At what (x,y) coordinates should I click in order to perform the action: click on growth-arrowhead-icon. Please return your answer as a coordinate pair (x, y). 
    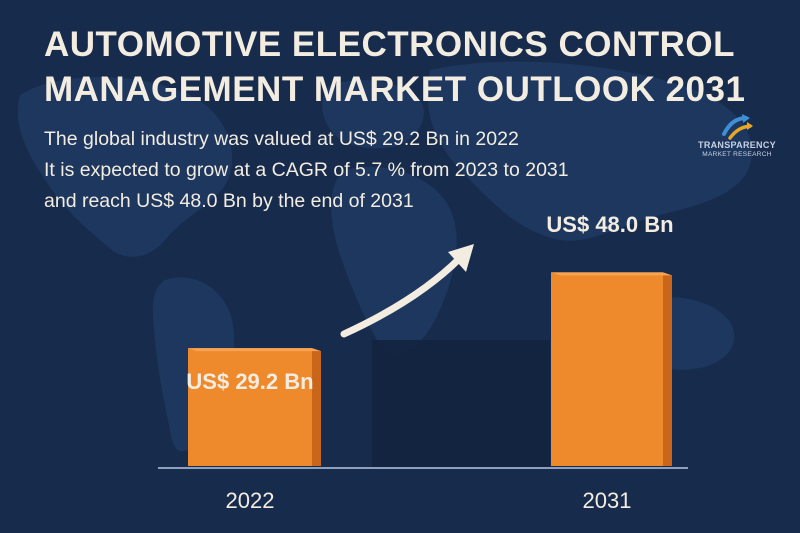
    Looking at the image, I should click on (461, 258).